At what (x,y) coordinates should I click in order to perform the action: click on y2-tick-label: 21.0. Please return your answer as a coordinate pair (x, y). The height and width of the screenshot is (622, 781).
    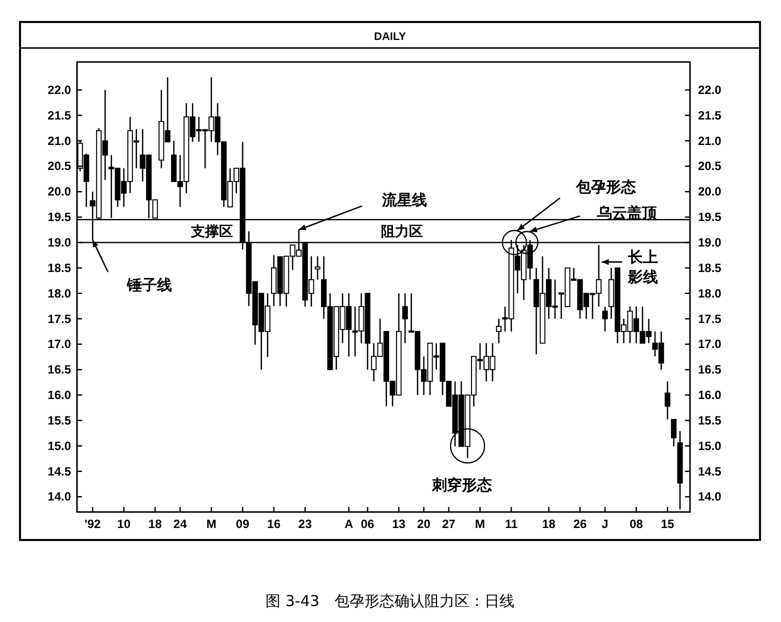
    Looking at the image, I should click on (710, 141).